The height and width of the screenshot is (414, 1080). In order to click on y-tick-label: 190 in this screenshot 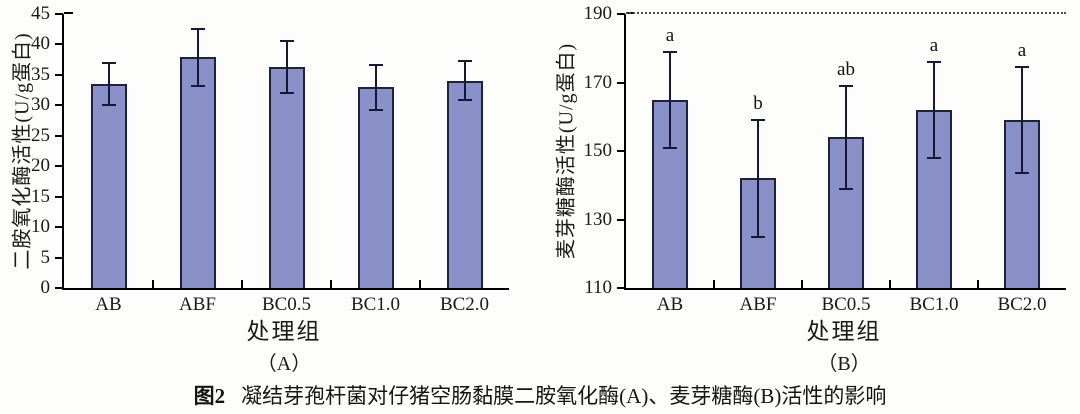, I will do `click(598, 13)`.